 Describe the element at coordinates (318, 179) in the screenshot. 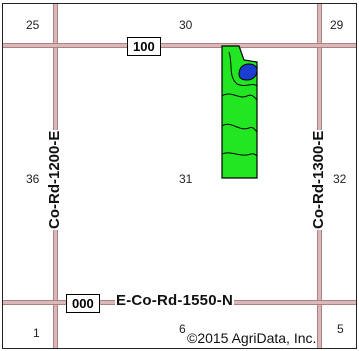

I see `road-label-co-rd-1300-e: Co-Rd-1300-E` at that location.